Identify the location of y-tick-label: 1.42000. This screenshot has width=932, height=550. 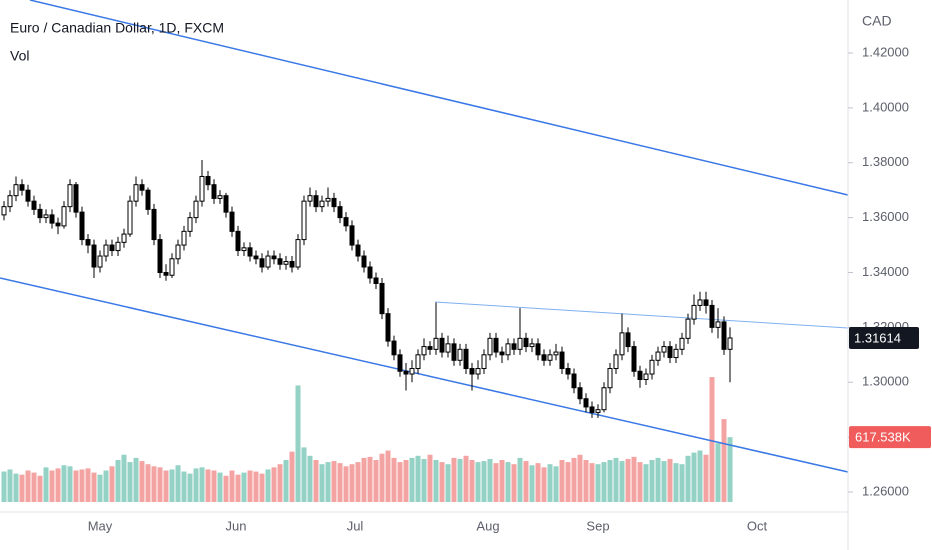
(885, 51).